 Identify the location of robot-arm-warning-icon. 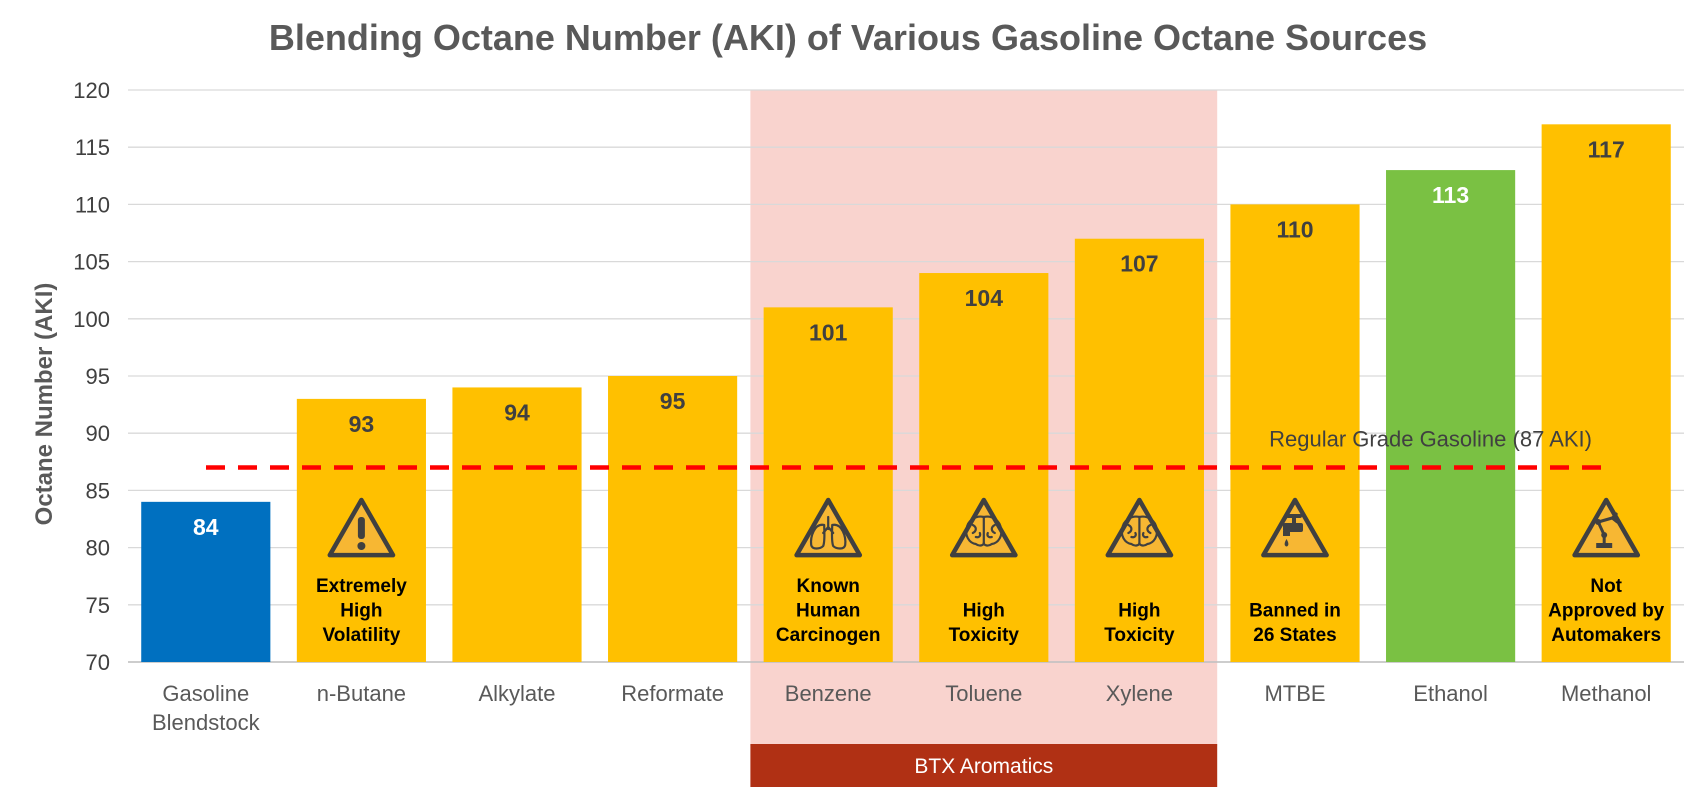
(1606, 527).